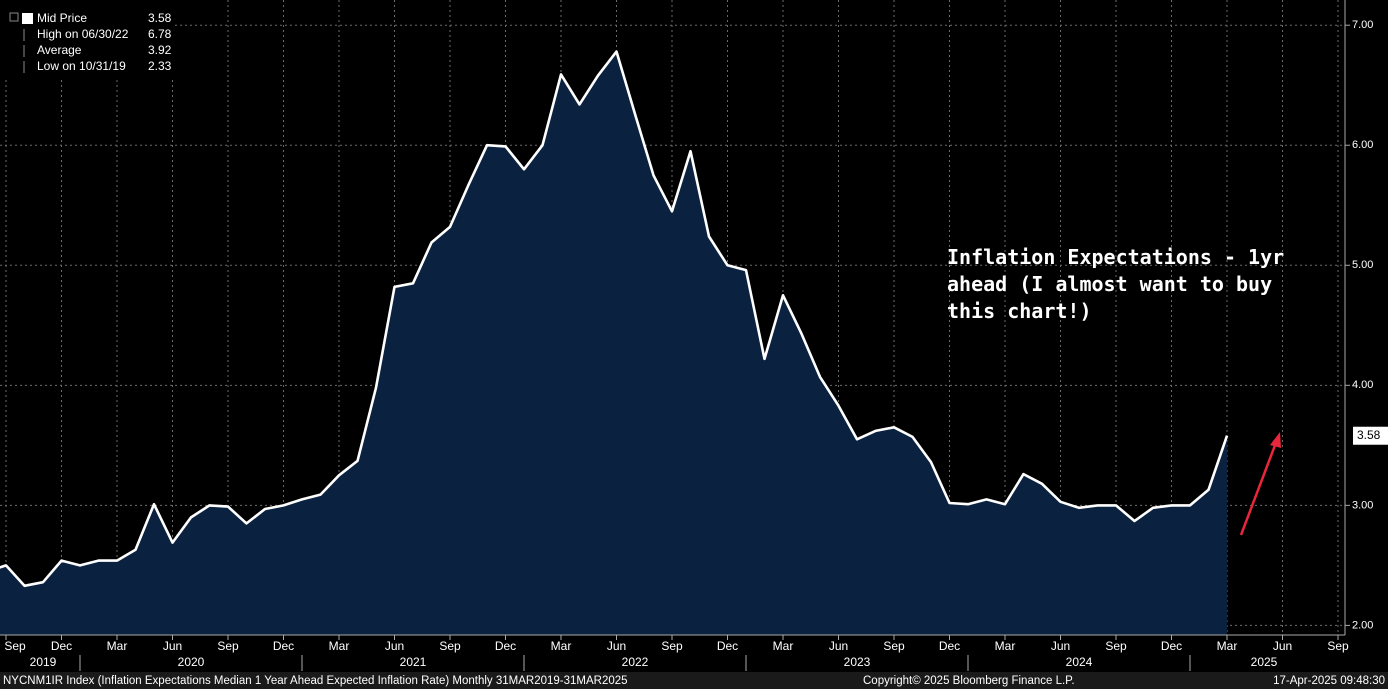 This screenshot has height=689, width=1388. What do you see at coordinates (81, 66) in the screenshot?
I see `legend-label: Low on 10/31/19` at bounding box center [81, 66].